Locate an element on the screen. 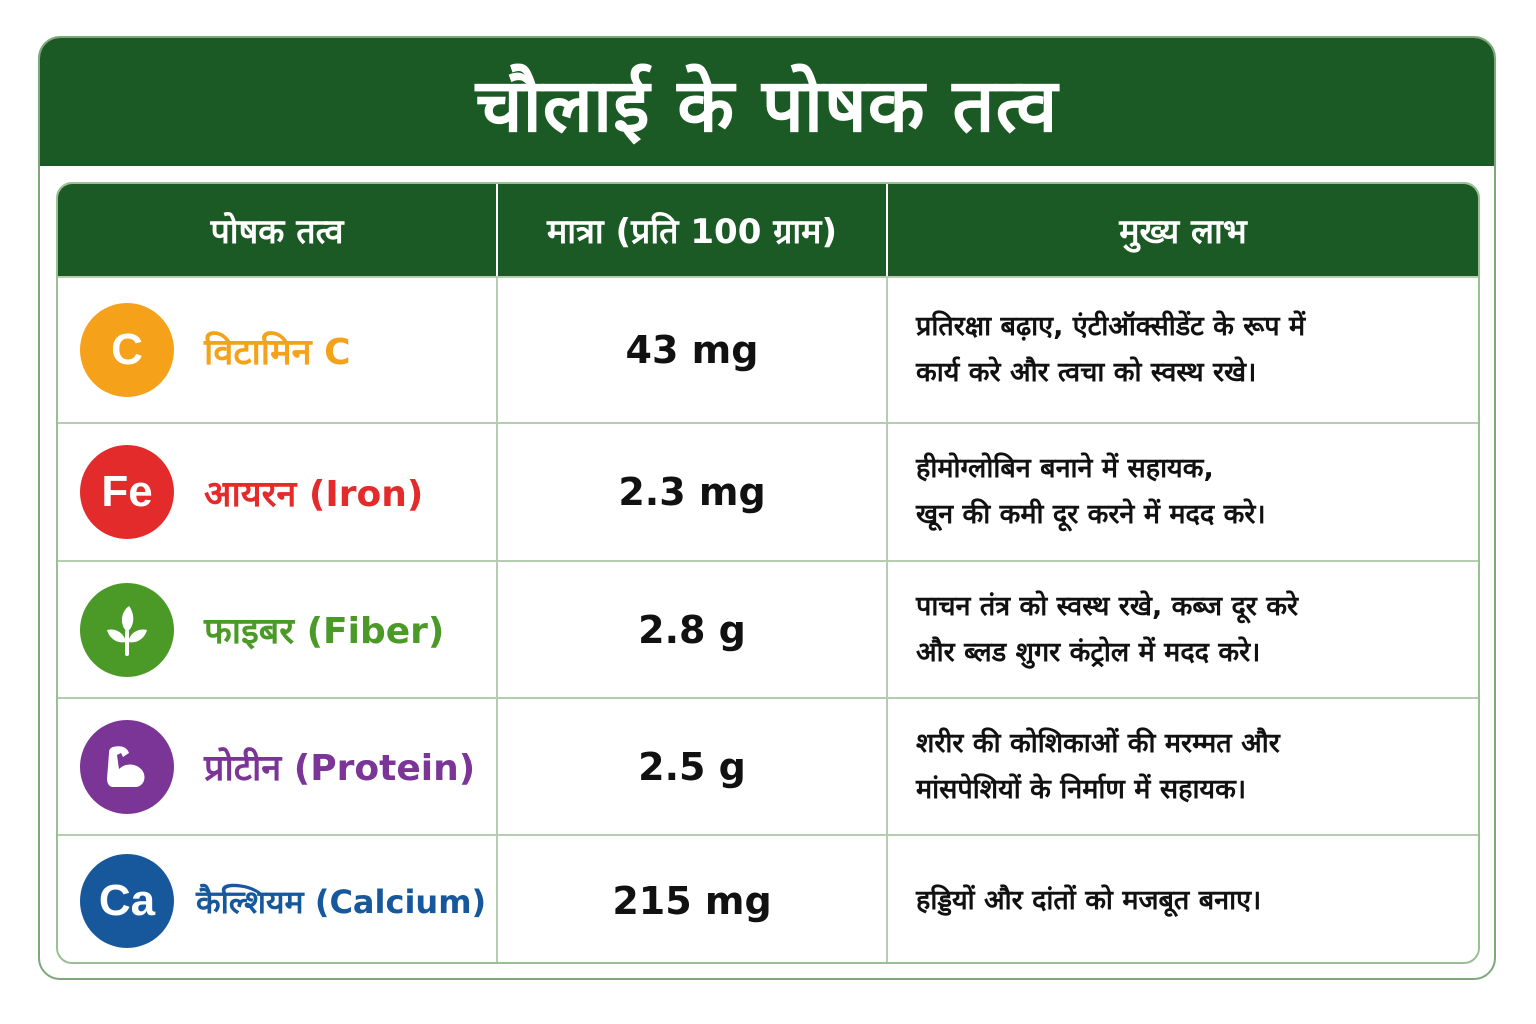 This screenshot has height=1024, width=1536. nutrient-name: फाइबर (Fiber) is located at coordinates (324, 631).